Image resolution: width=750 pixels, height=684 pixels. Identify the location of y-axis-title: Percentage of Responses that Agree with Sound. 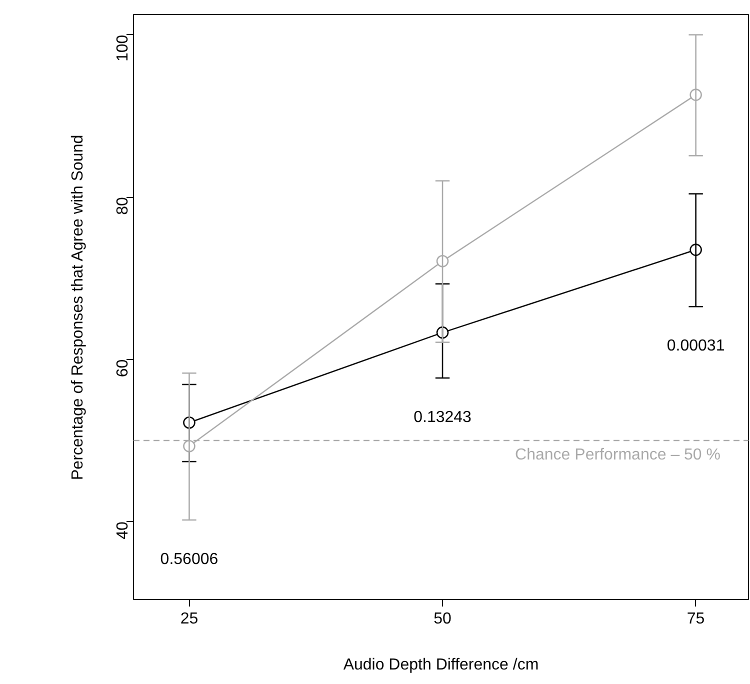
(78, 307).